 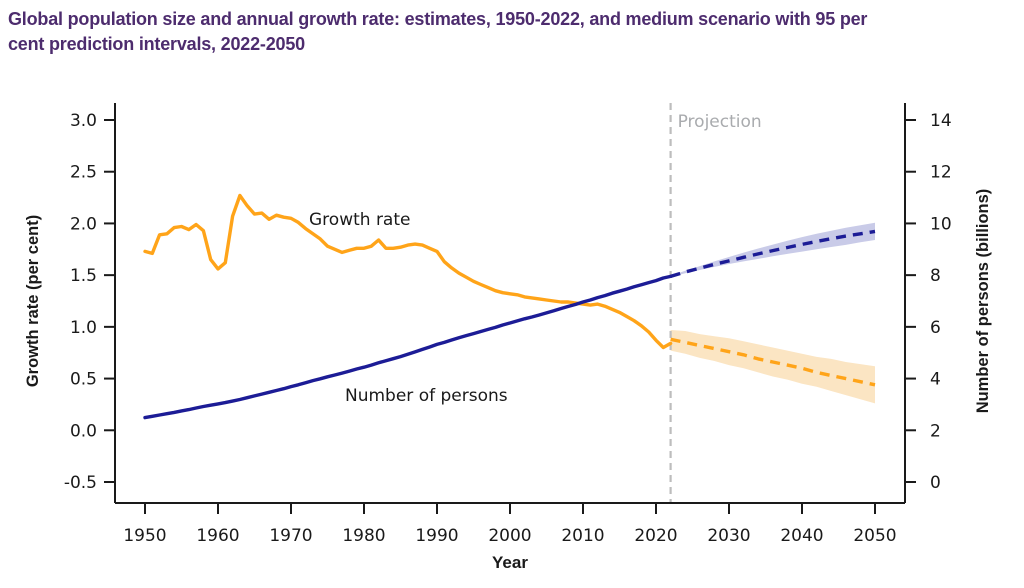 What do you see at coordinates (290, 536) in the screenshot?
I see `x-tick-label: 1970` at bounding box center [290, 536].